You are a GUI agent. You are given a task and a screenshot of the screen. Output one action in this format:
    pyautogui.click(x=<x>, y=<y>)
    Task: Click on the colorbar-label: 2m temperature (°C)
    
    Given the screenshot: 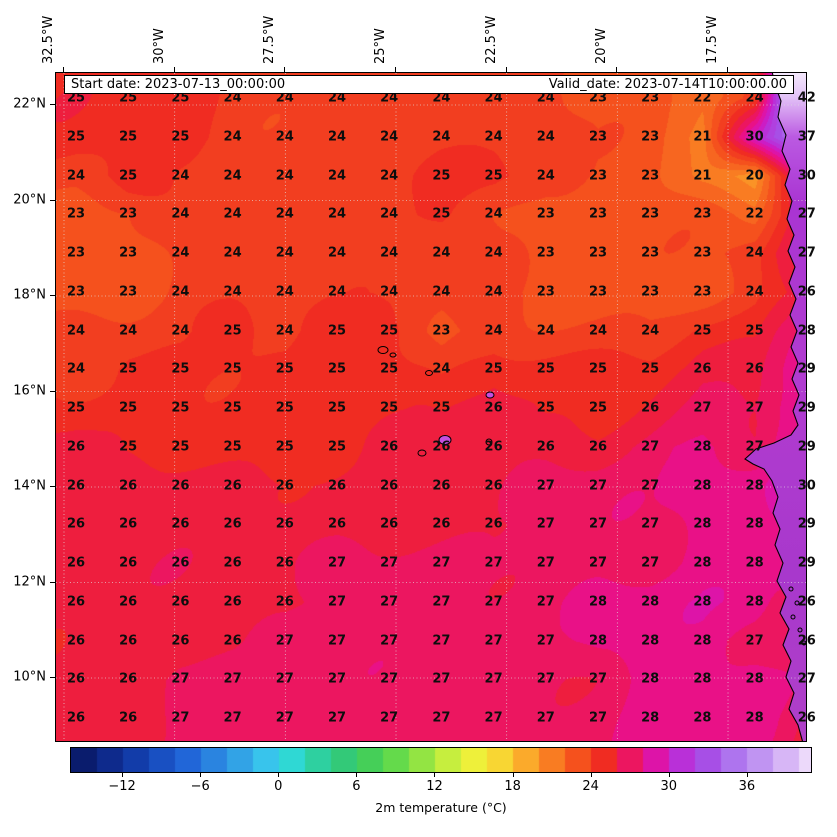 What is the action you would take?
    pyautogui.click(x=441, y=807)
    